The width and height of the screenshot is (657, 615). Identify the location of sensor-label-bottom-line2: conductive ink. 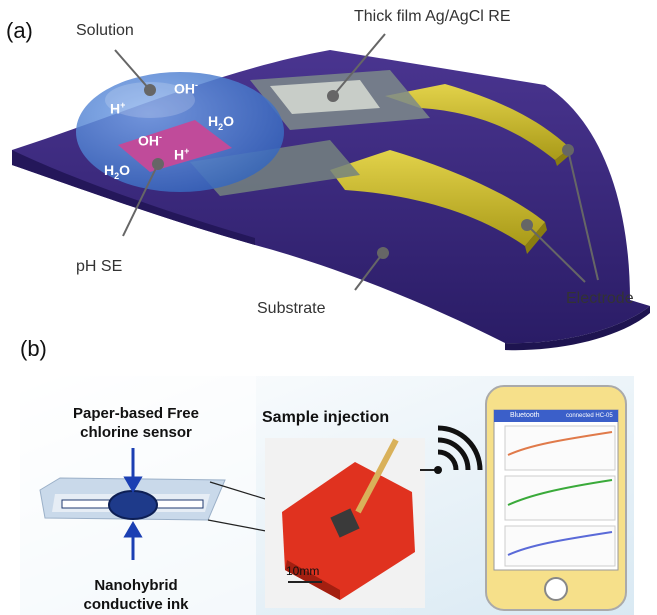
(136, 604).